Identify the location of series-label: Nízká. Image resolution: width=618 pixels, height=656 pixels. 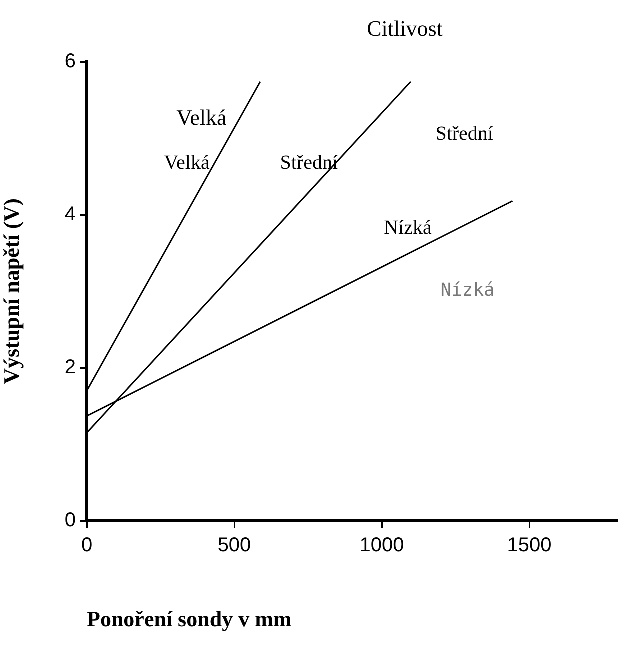
(408, 228).